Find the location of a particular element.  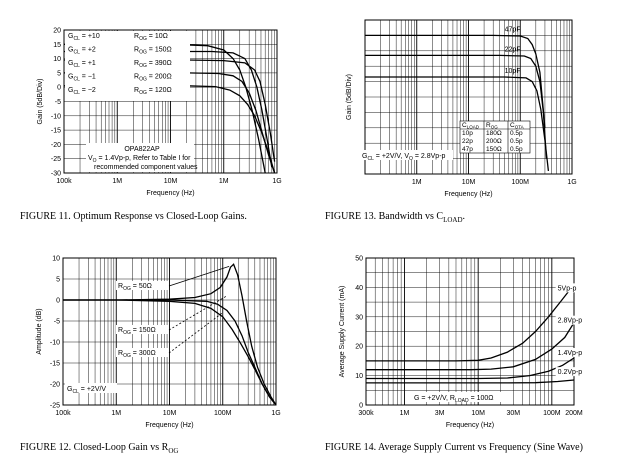

table-header: CLOAD is located at coordinates (471, 126).